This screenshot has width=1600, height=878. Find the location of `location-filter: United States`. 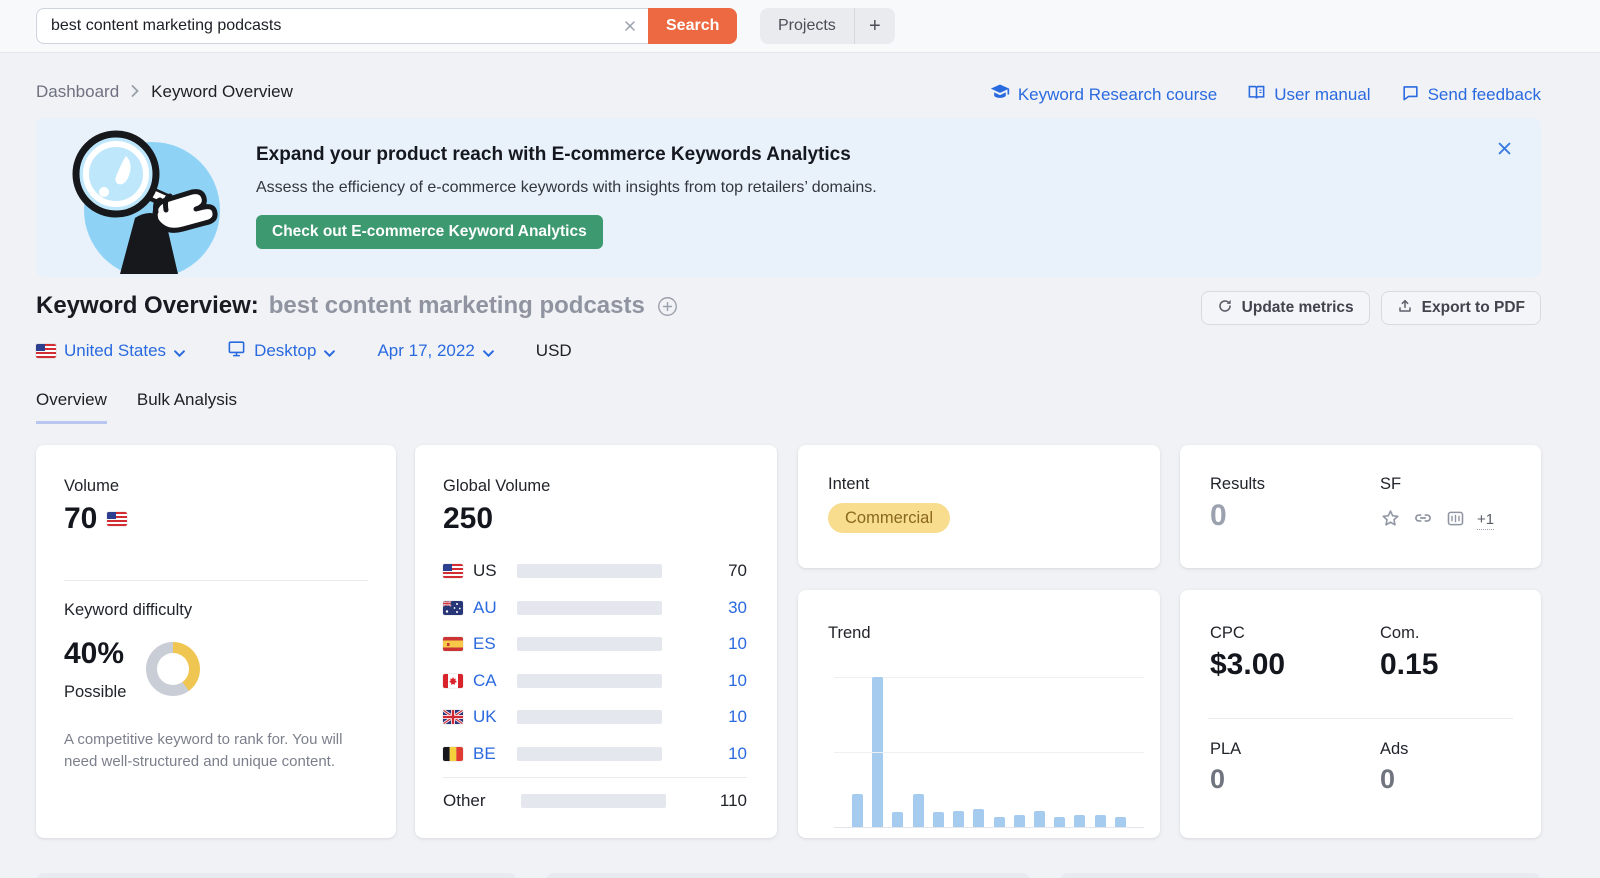

location-filter: United States is located at coordinates (110, 351).